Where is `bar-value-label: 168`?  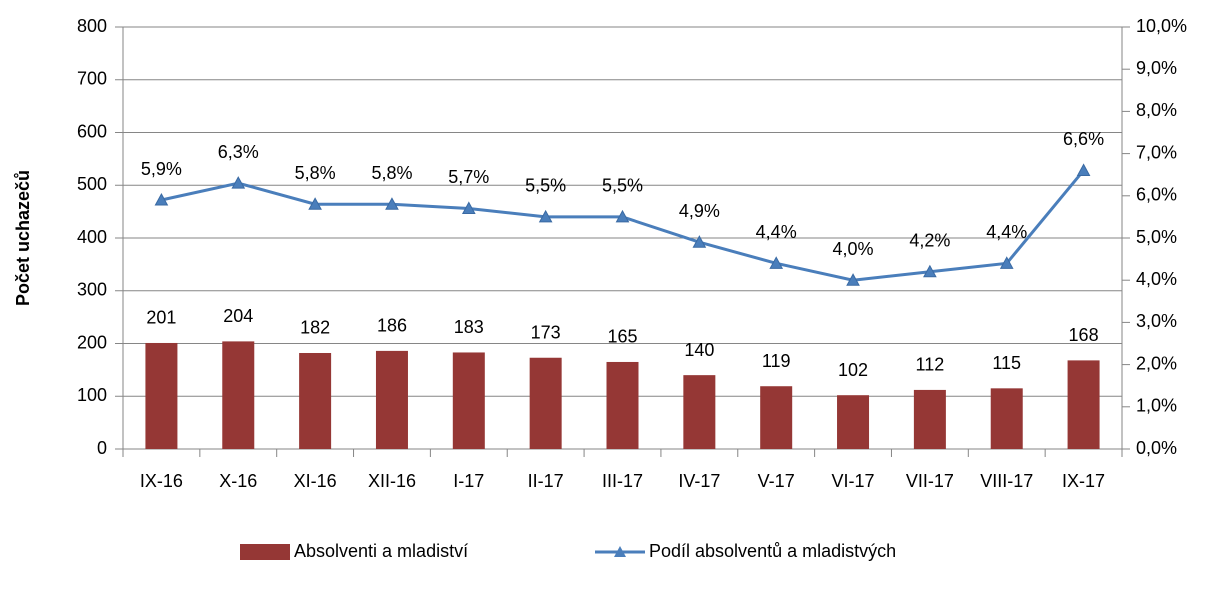 bar-value-label: 168 is located at coordinates (1084, 335).